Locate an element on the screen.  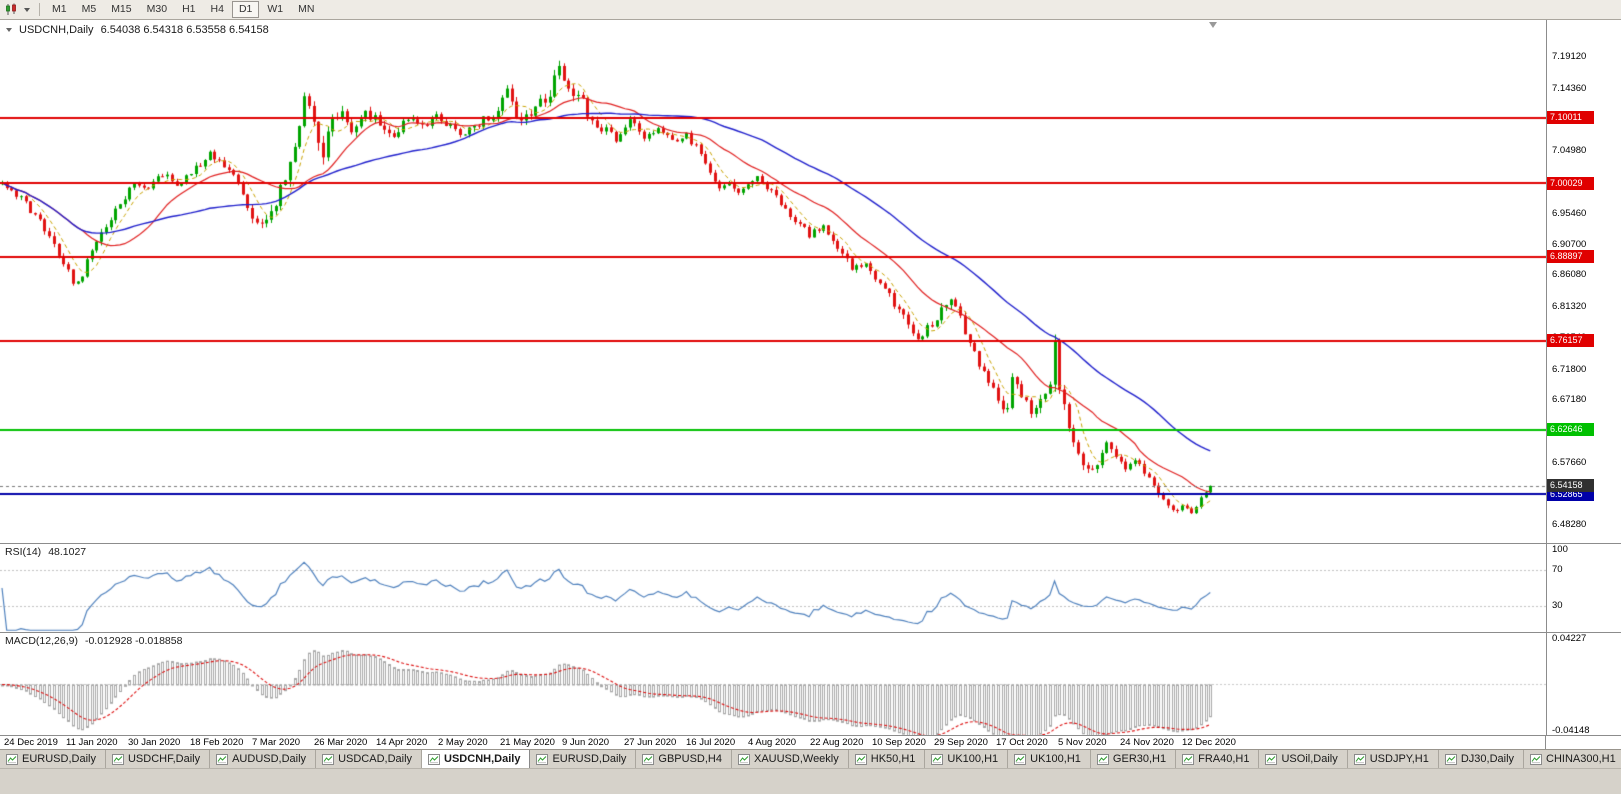
rsi-axis-label: 30 is located at coordinates (1557, 605).